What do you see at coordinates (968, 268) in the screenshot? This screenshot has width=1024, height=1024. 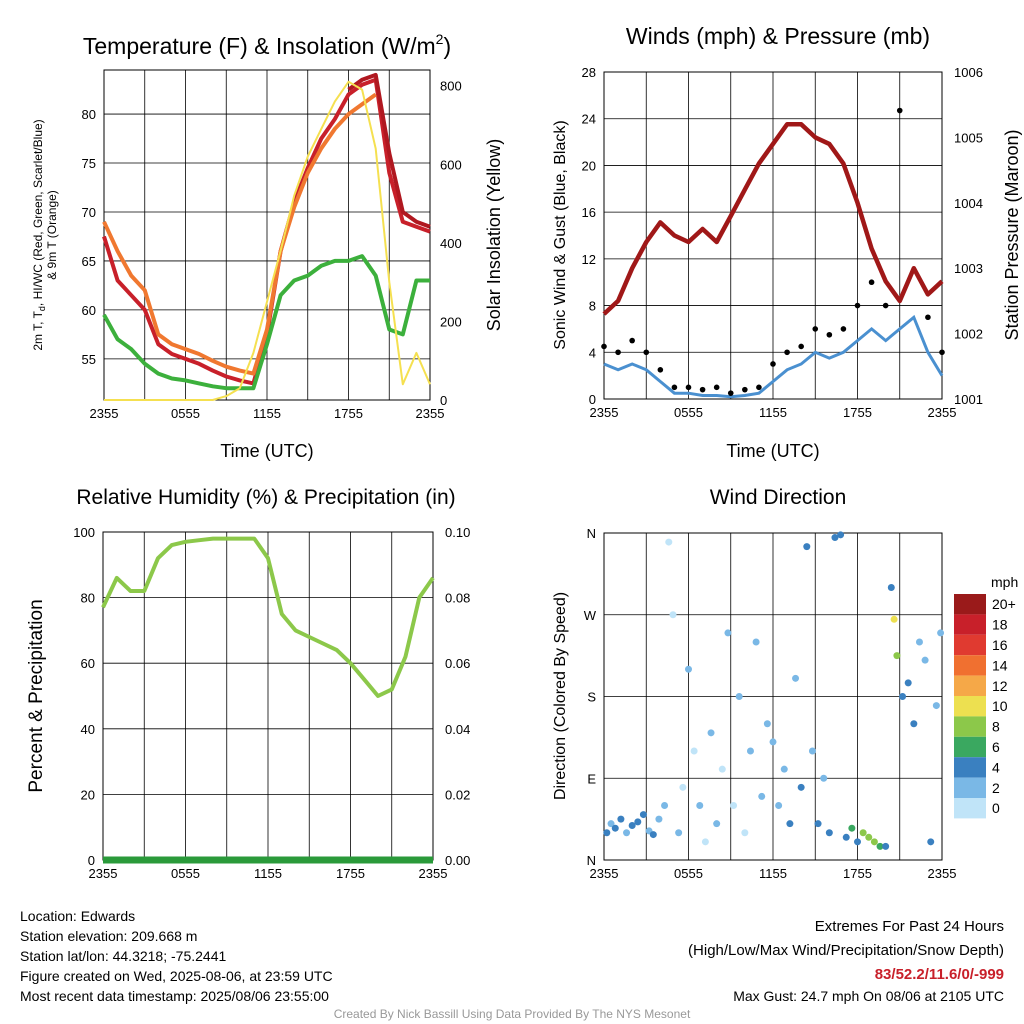 I see `y2-tick-label: 1003` at bounding box center [968, 268].